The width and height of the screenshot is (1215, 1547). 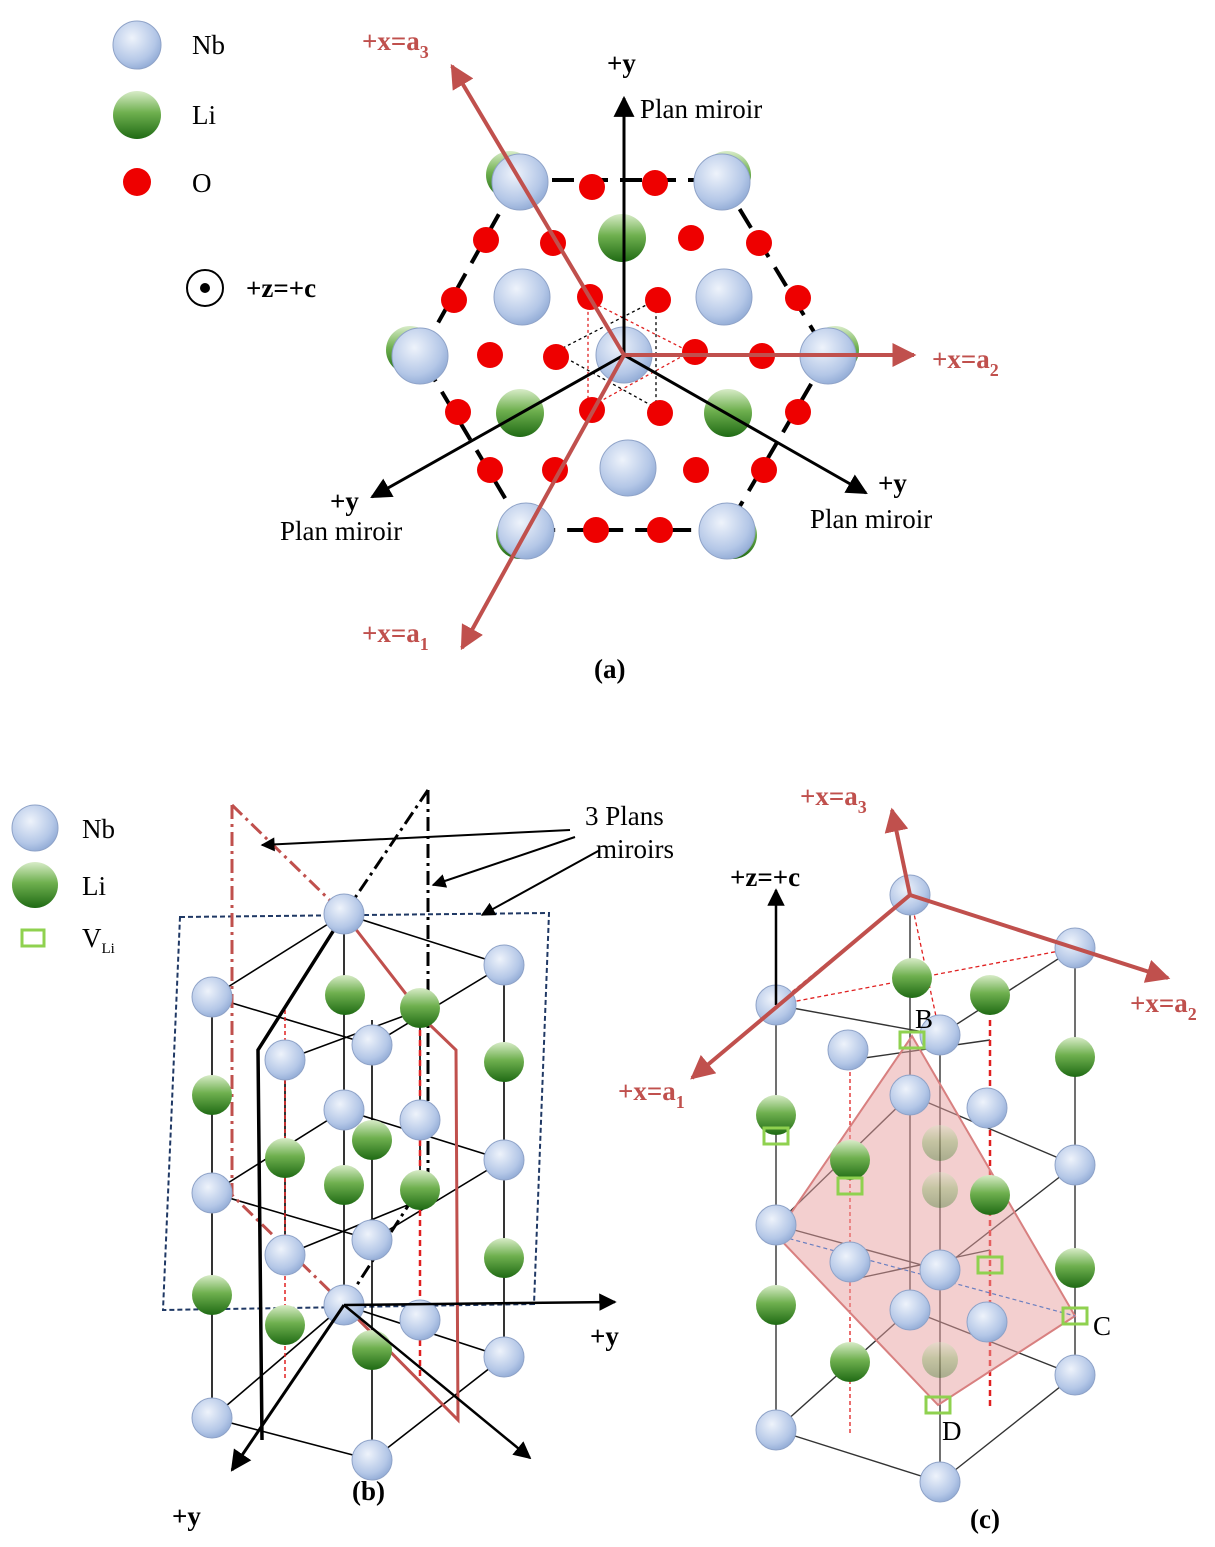 What do you see at coordinates (186, 1516) in the screenshot?
I see `y-bottom-label-b: +y` at bounding box center [186, 1516].